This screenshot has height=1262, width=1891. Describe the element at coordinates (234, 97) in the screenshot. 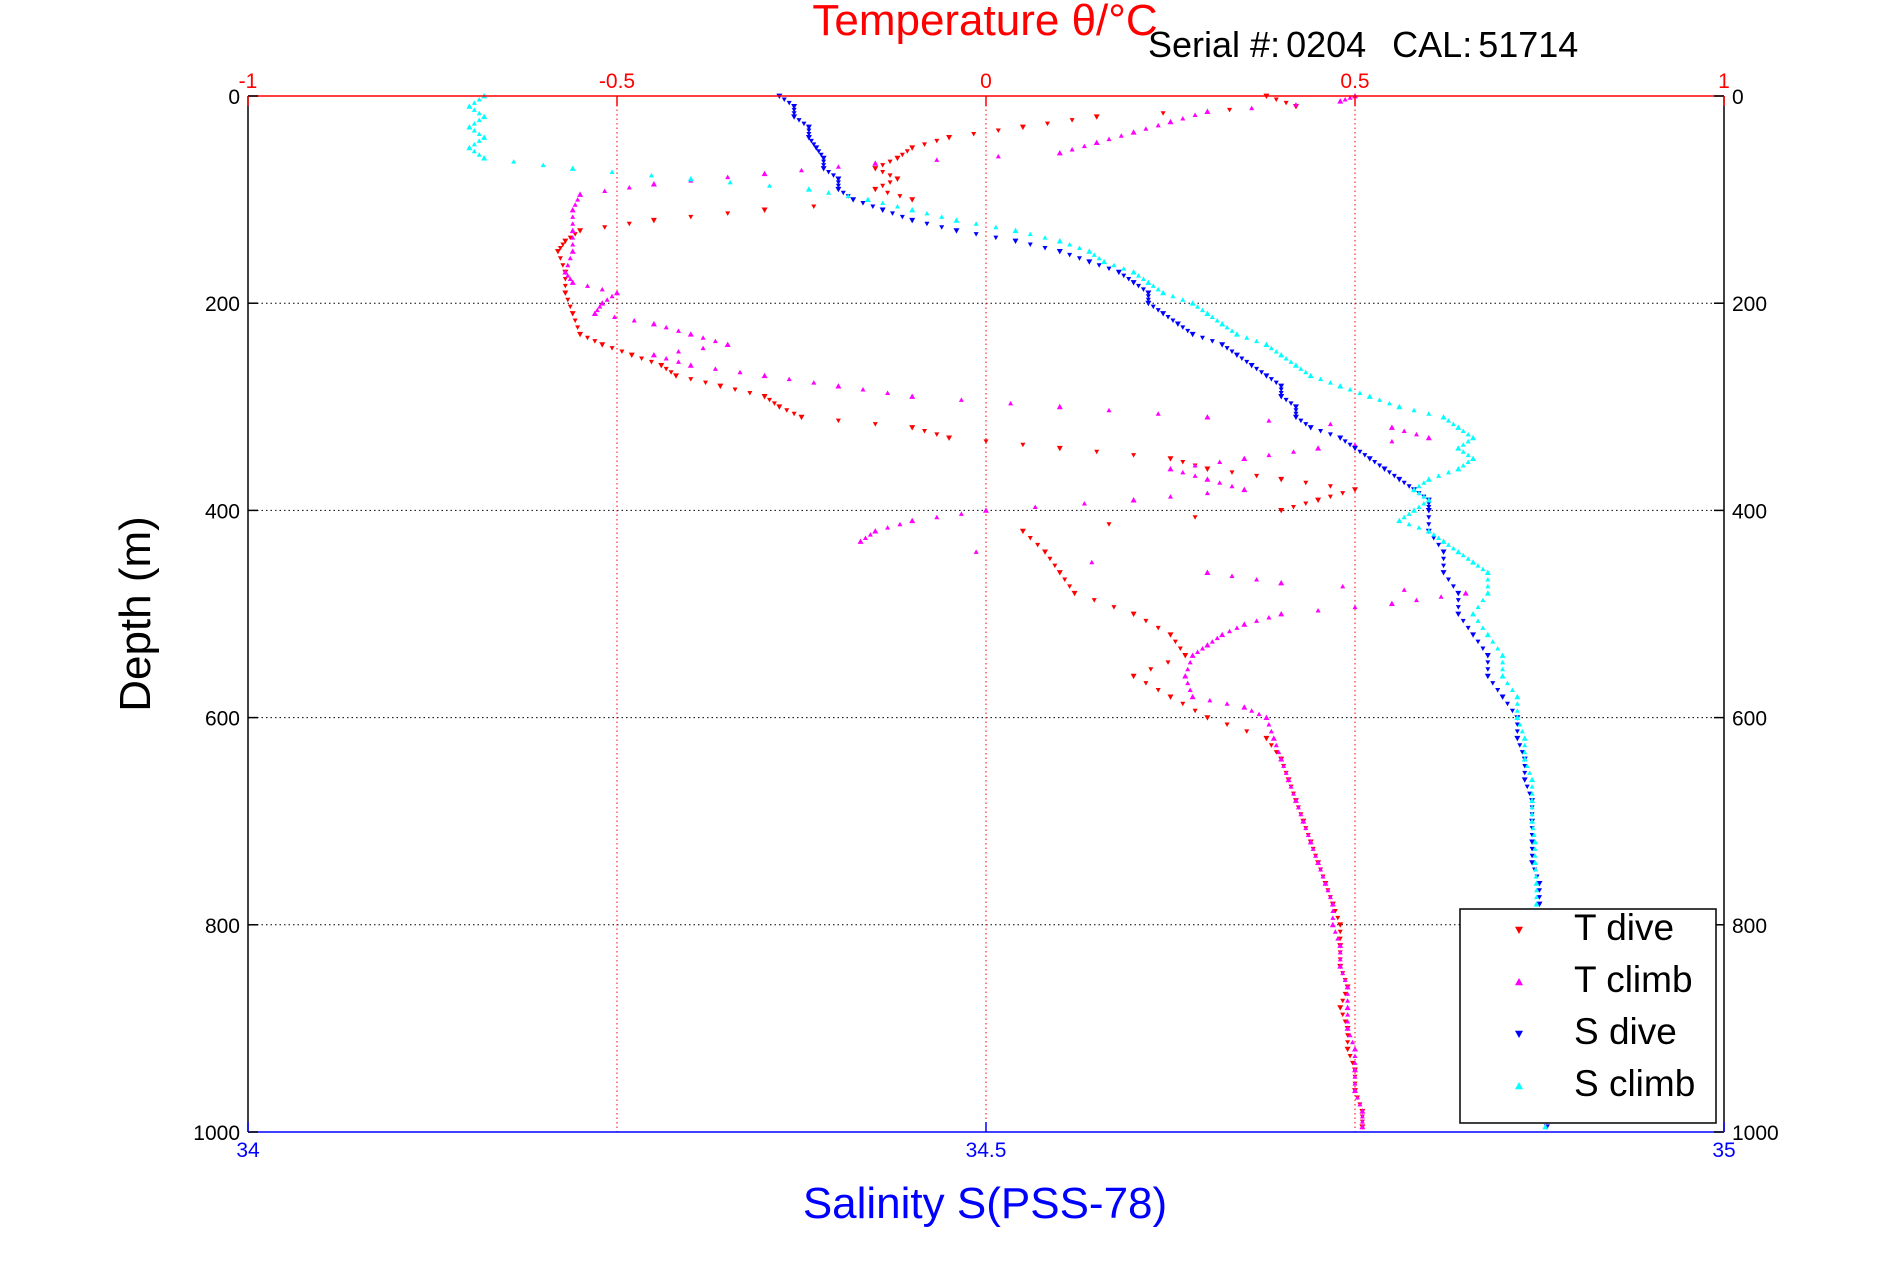

I see `depth-tick-label: 0` at that location.